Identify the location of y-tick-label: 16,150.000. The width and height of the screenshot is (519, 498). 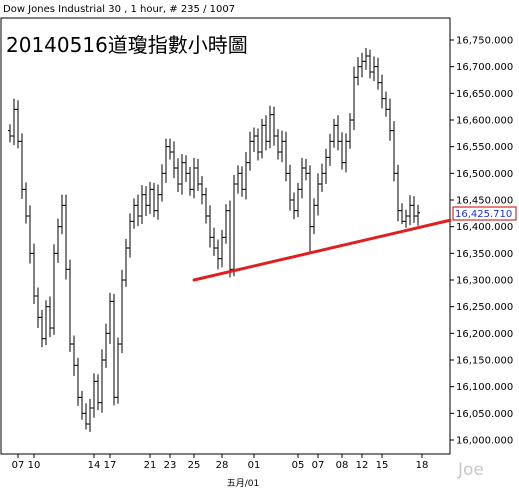
(484, 361).